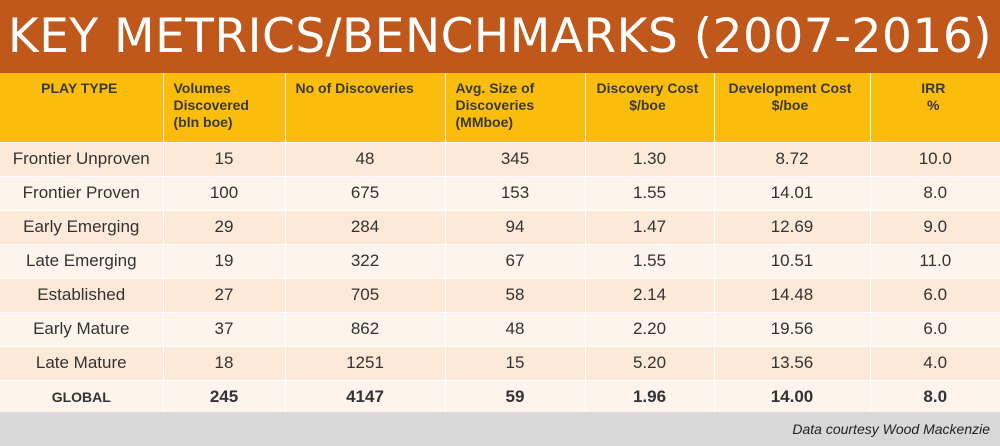  Describe the element at coordinates (82, 192) in the screenshot. I see `cell-play-type: Frontier Proven` at that location.